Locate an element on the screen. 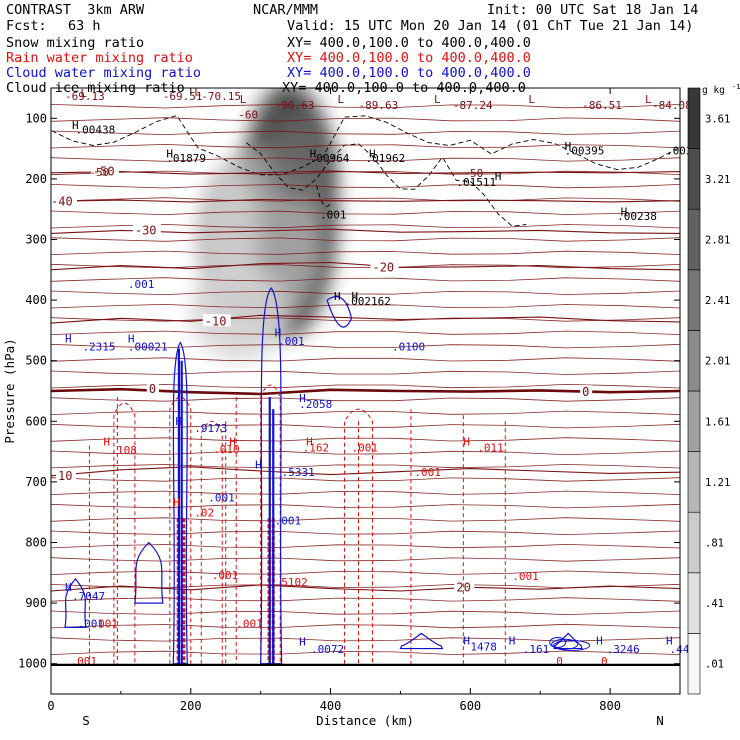  x-tick-label: 0 is located at coordinates (50, 706).